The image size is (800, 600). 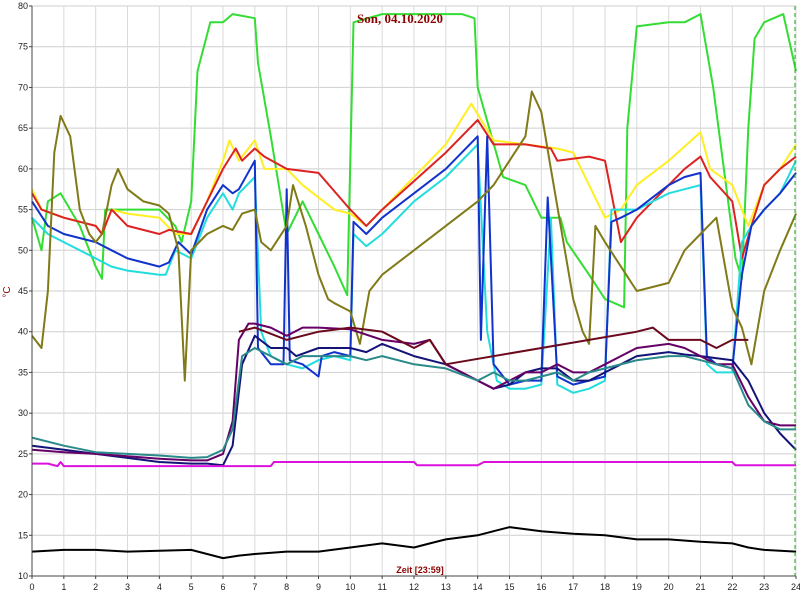 I want to click on y-tick-label: 65, so click(x=23, y=128).